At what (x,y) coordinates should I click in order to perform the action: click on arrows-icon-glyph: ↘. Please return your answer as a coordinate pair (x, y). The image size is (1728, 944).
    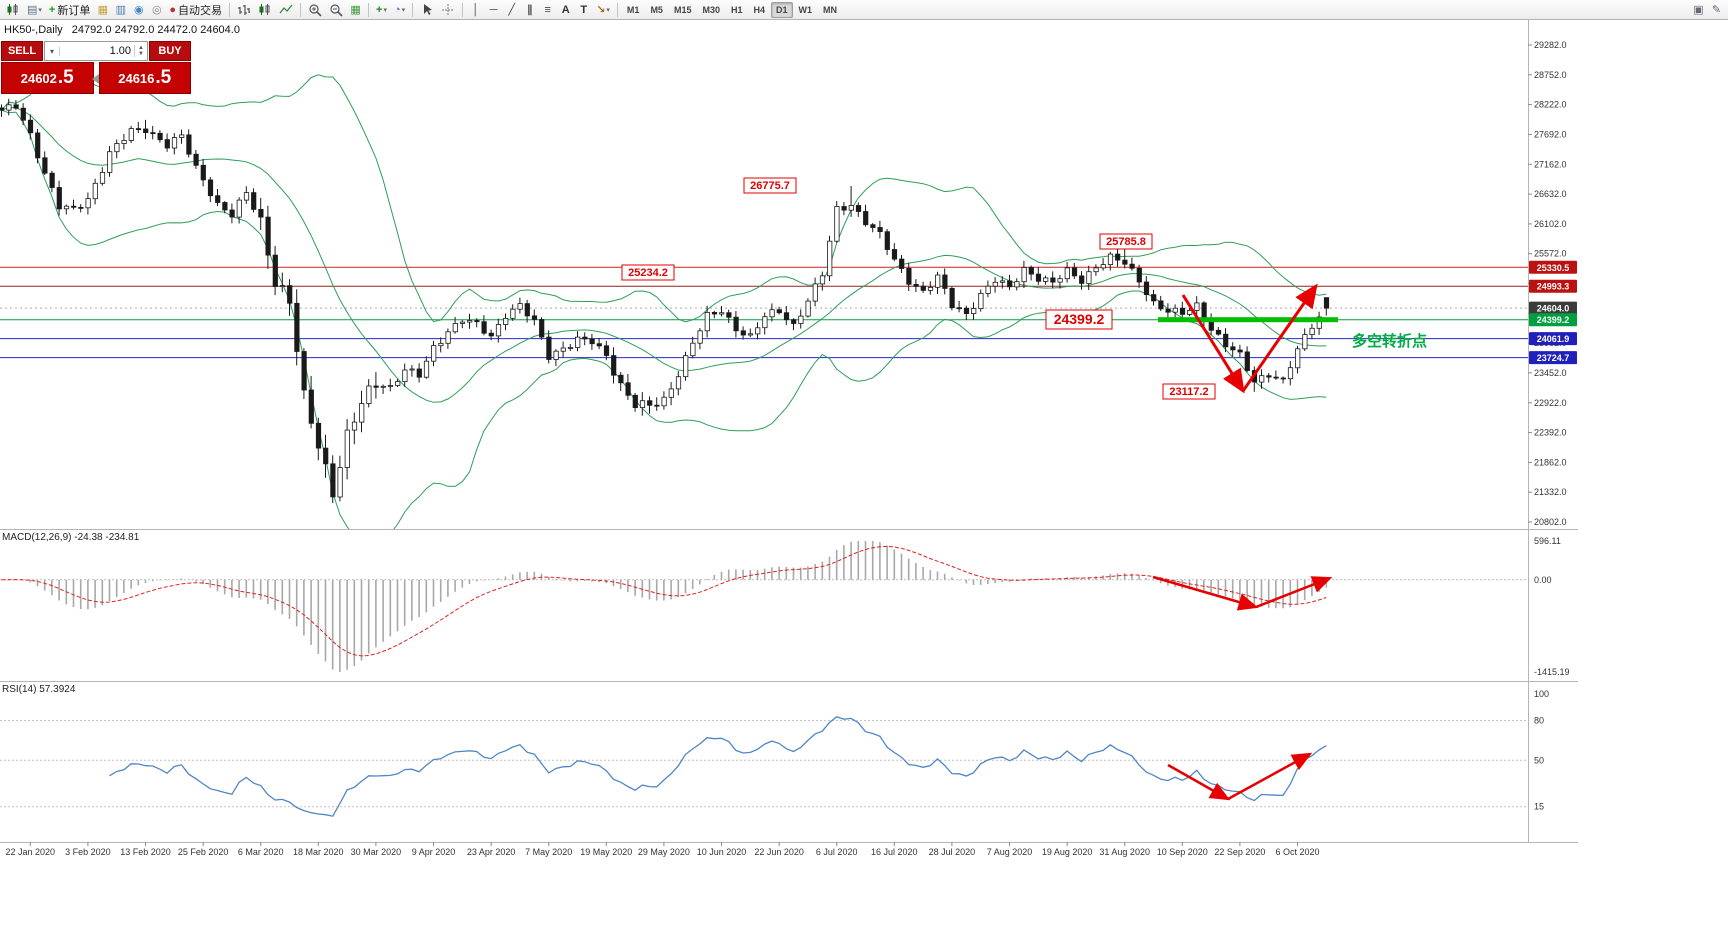
    Looking at the image, I should click on (601, 10).